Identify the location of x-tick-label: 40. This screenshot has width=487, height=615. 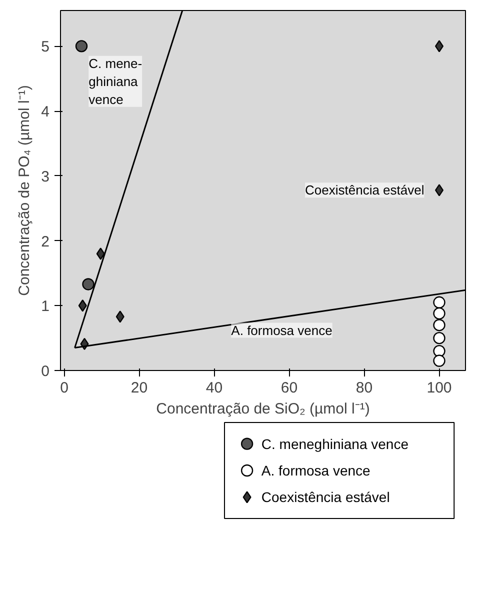
(214, 388).